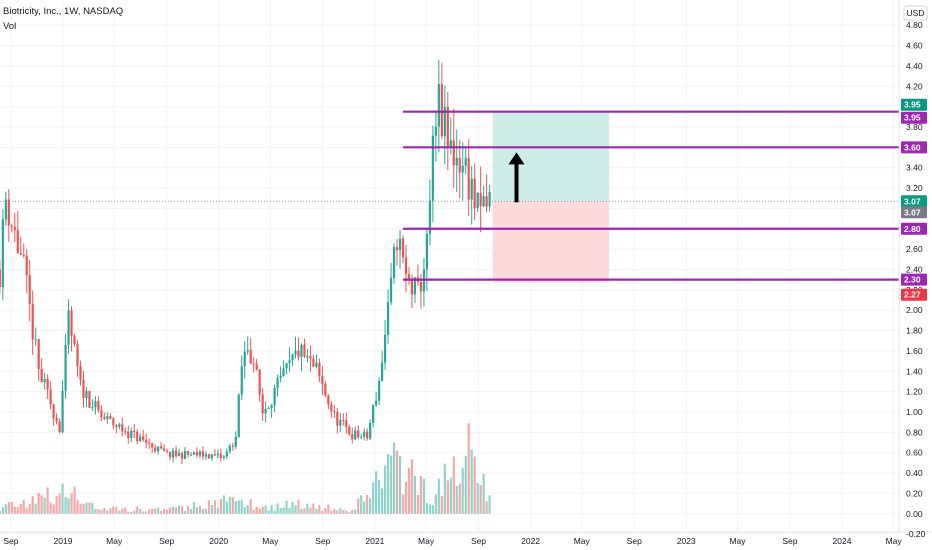 The height and width of the screenshot is (550, 932). I want to click on last-price-badge-label: 3.07, so click(912, 212).